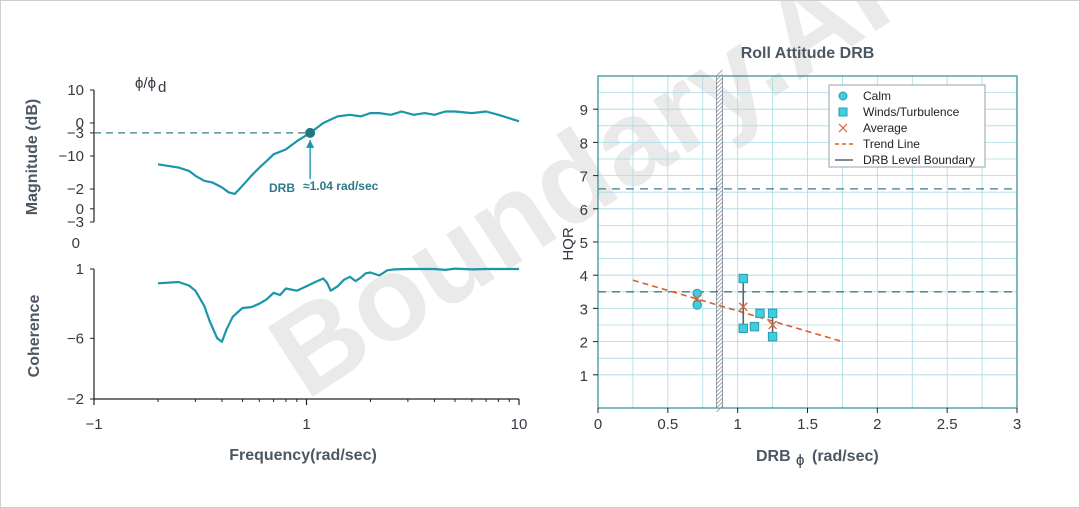 This screenshot has width=1080, height=508. I want to click on magnitude-y-tick-label: −2, so click(75, 189).